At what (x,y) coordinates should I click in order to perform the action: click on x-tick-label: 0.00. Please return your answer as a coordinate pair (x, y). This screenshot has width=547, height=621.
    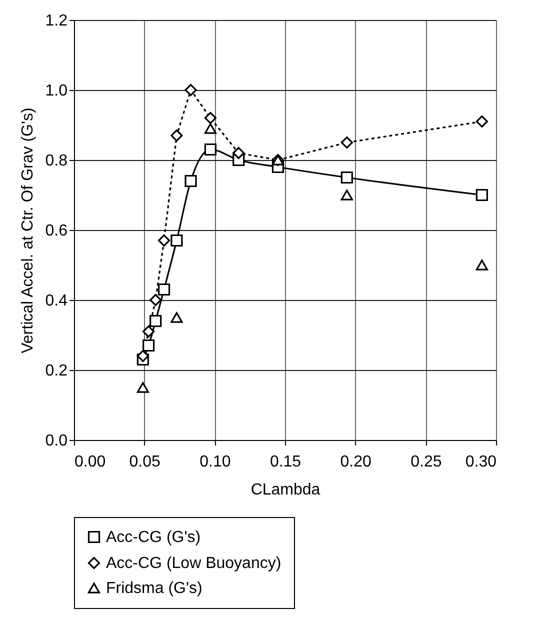
    Looking at the image, I should click on (90, 462).